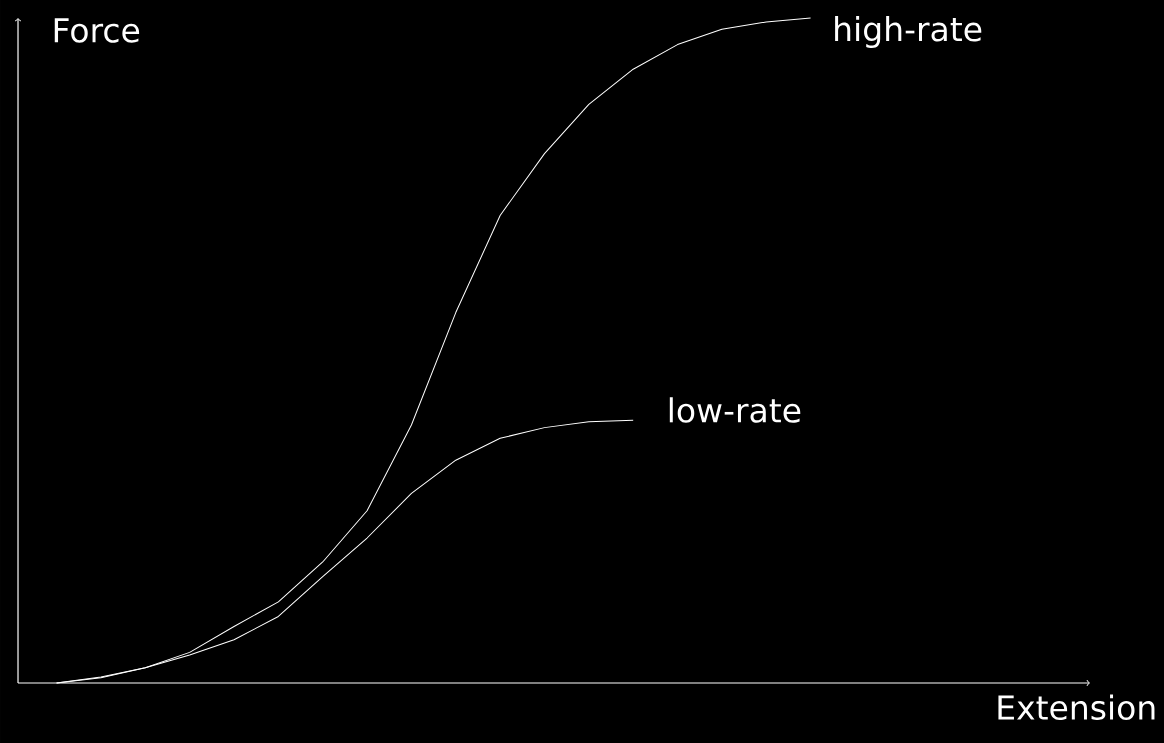 This screenshot has height=743, width=1164. Describe the element at coordinates (97, 30) in the screenshot. I see `y-axis-title: Force` at that location.